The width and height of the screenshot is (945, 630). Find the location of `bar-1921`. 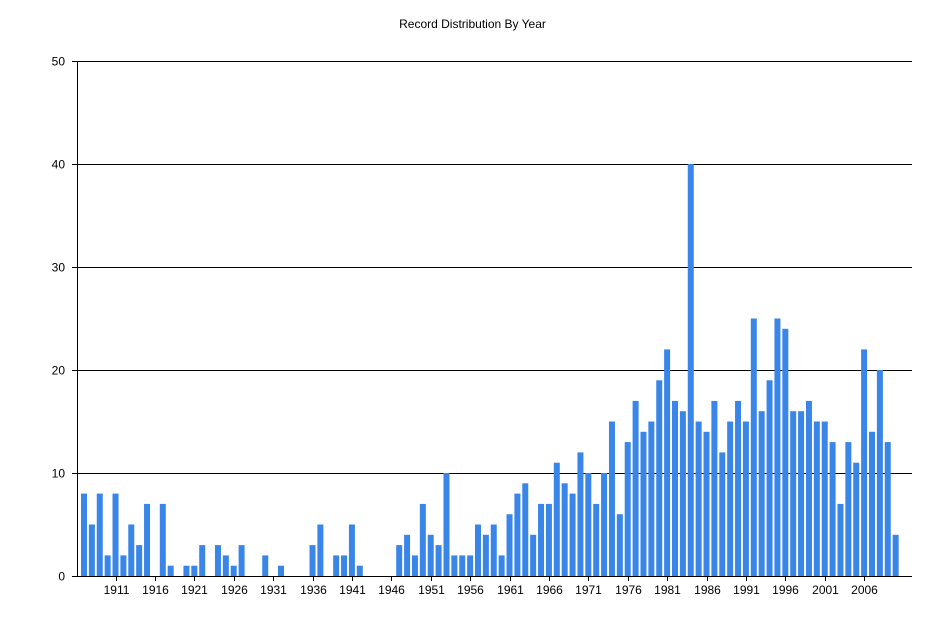

bar-1921 is located at coordinates (194, 570).